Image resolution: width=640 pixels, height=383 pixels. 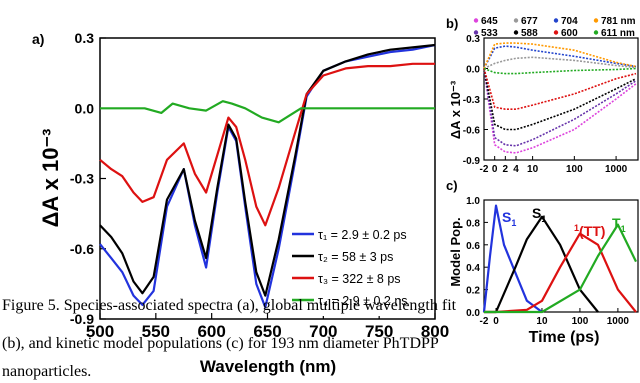 What do you see at coordinates (359, 279) in the screenshot?
I see `legend-label: τ₃ = 322 ± 8 ps` at bounding box center [359, 279].